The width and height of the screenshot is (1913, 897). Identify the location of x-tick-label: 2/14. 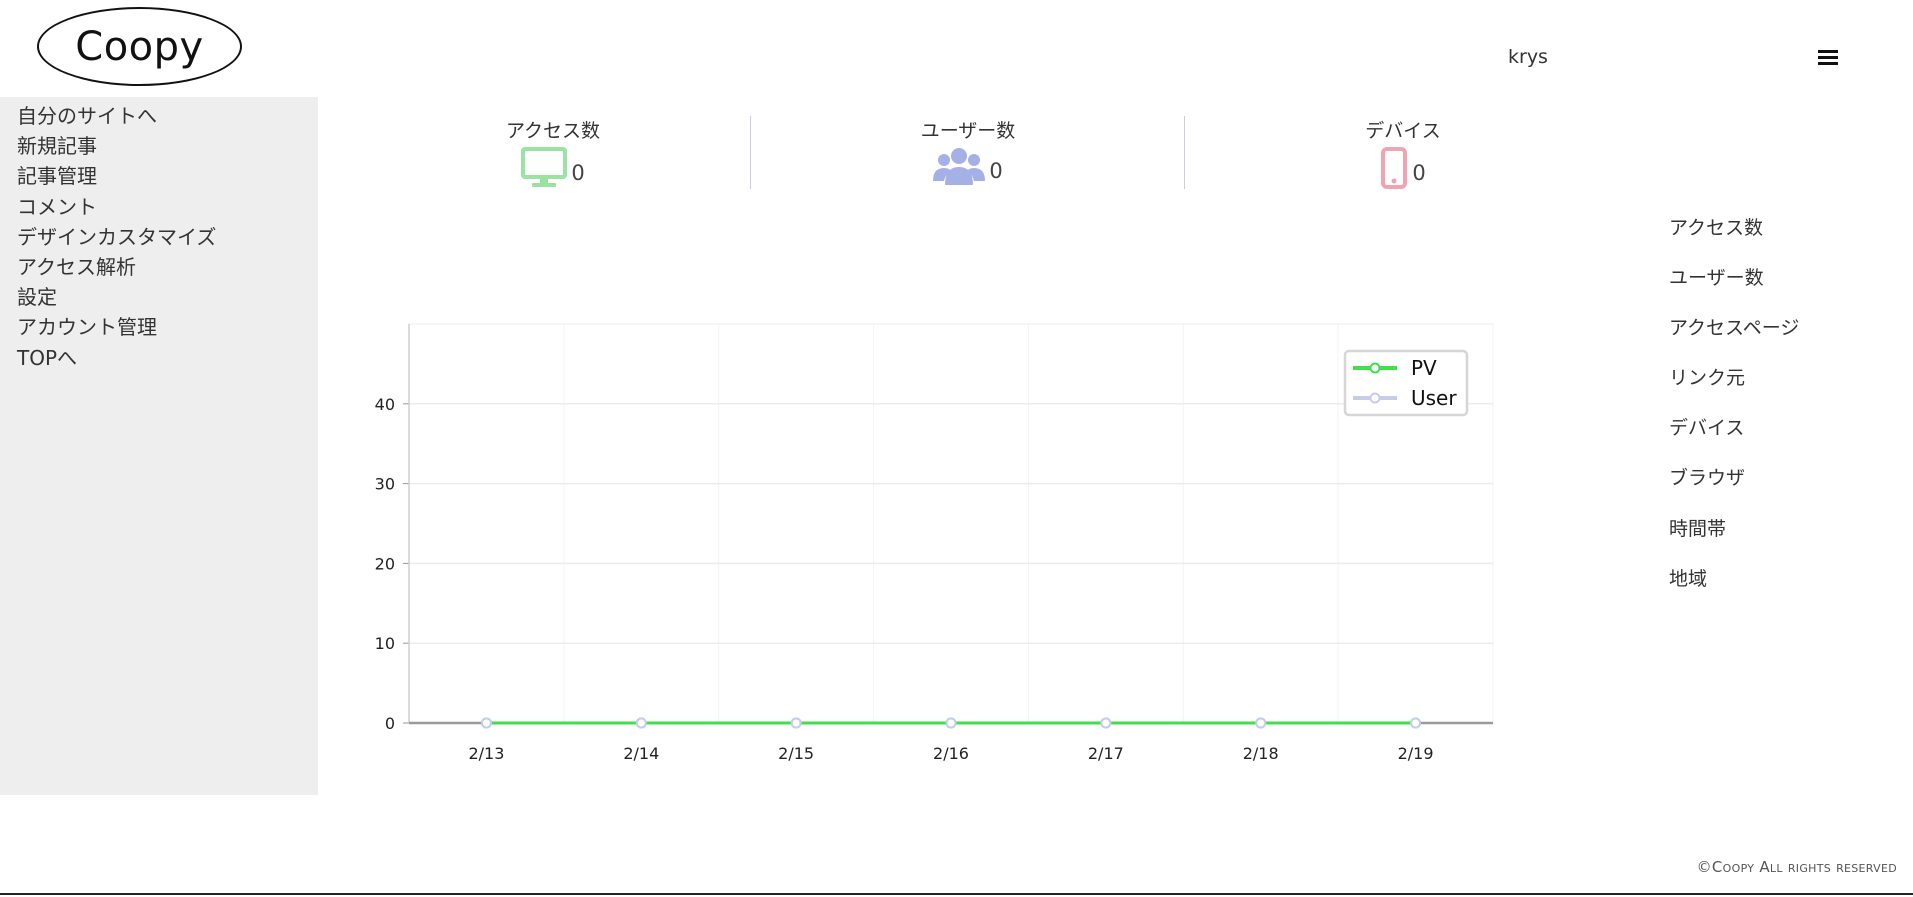
(641, 753).